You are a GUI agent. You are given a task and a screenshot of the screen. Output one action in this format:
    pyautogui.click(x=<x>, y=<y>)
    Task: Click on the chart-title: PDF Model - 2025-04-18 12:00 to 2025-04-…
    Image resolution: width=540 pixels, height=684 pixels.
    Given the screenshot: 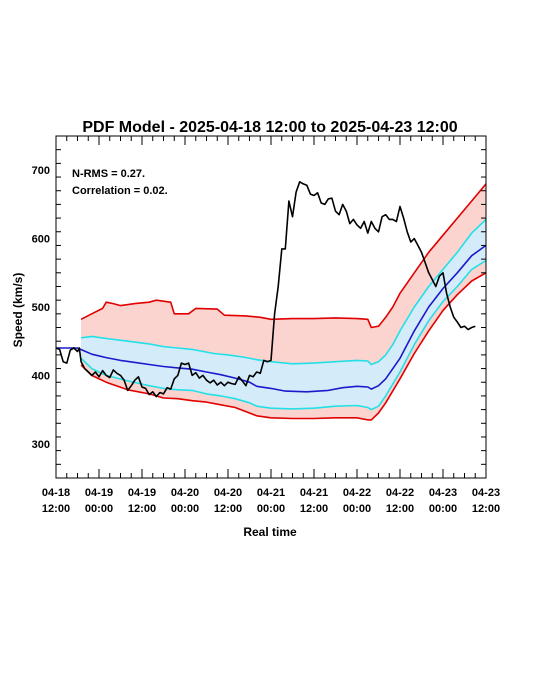 What is the action you would take?
    pyautogui.click(x=269, y=127)
    